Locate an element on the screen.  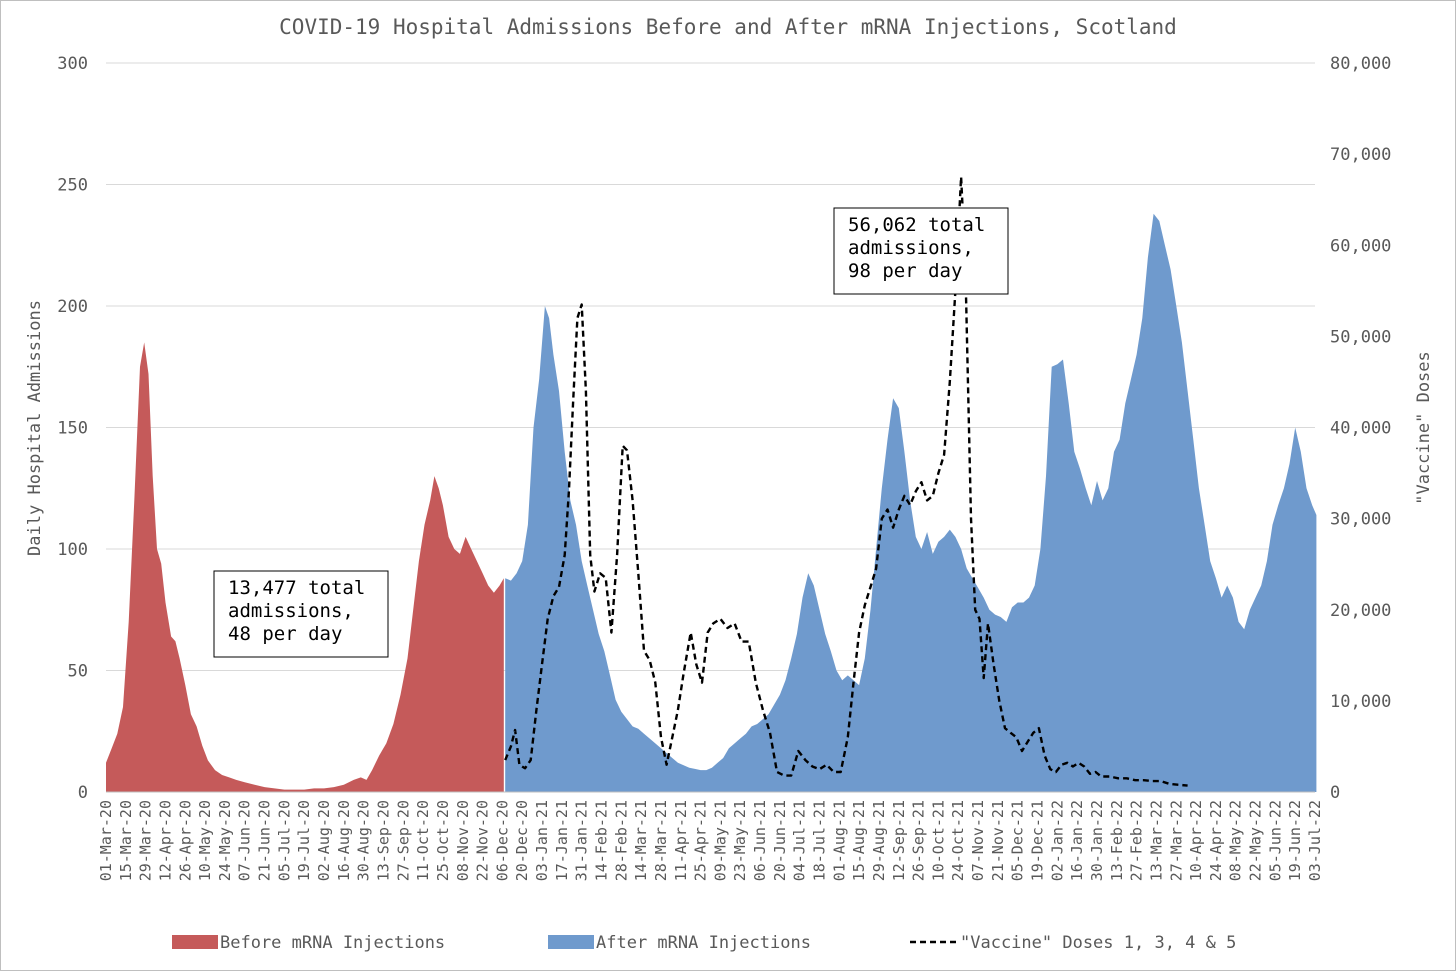
x-tick-label: 03-Jan-21 is located at coordinates (542, 840).